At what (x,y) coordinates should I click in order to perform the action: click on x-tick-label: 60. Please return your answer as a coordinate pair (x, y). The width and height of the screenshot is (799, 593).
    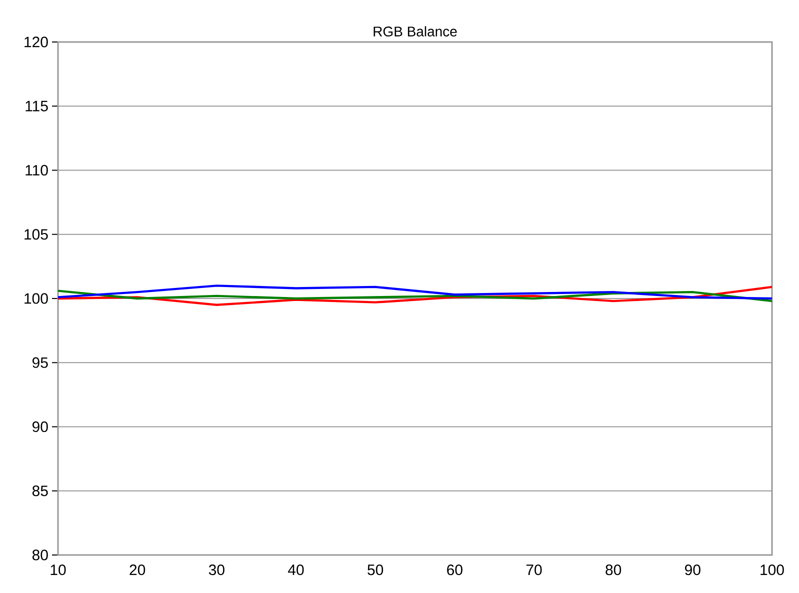
    Looking at the image, I should click on (454, 570).